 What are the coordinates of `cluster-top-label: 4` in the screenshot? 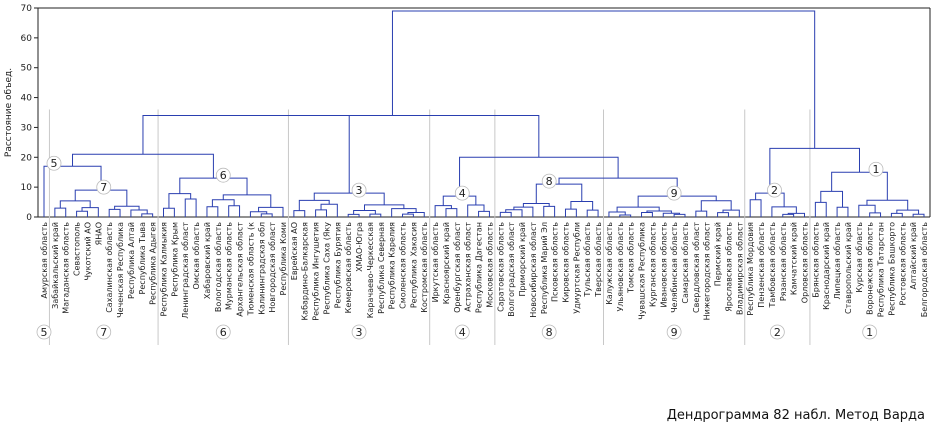 It's located at (462, 193).